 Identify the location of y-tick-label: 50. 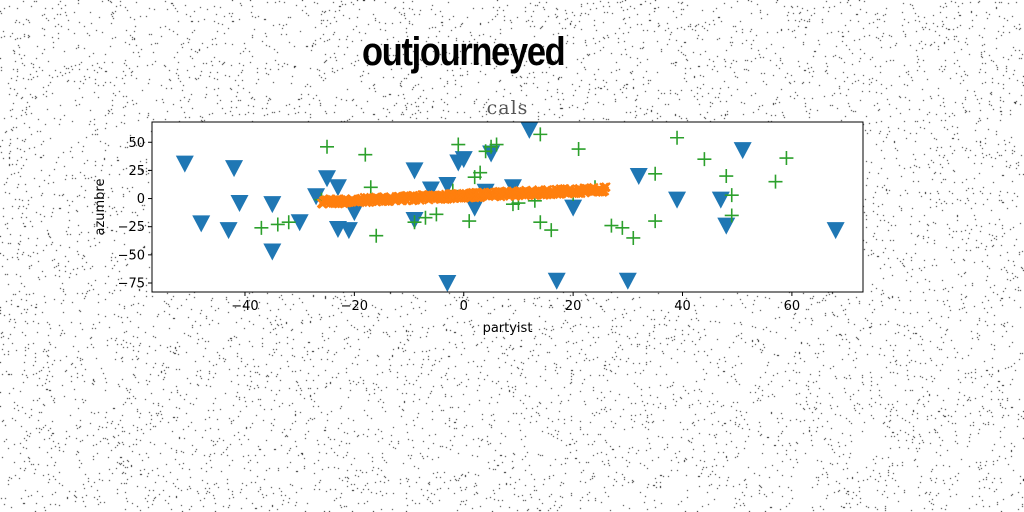
(136, 143).